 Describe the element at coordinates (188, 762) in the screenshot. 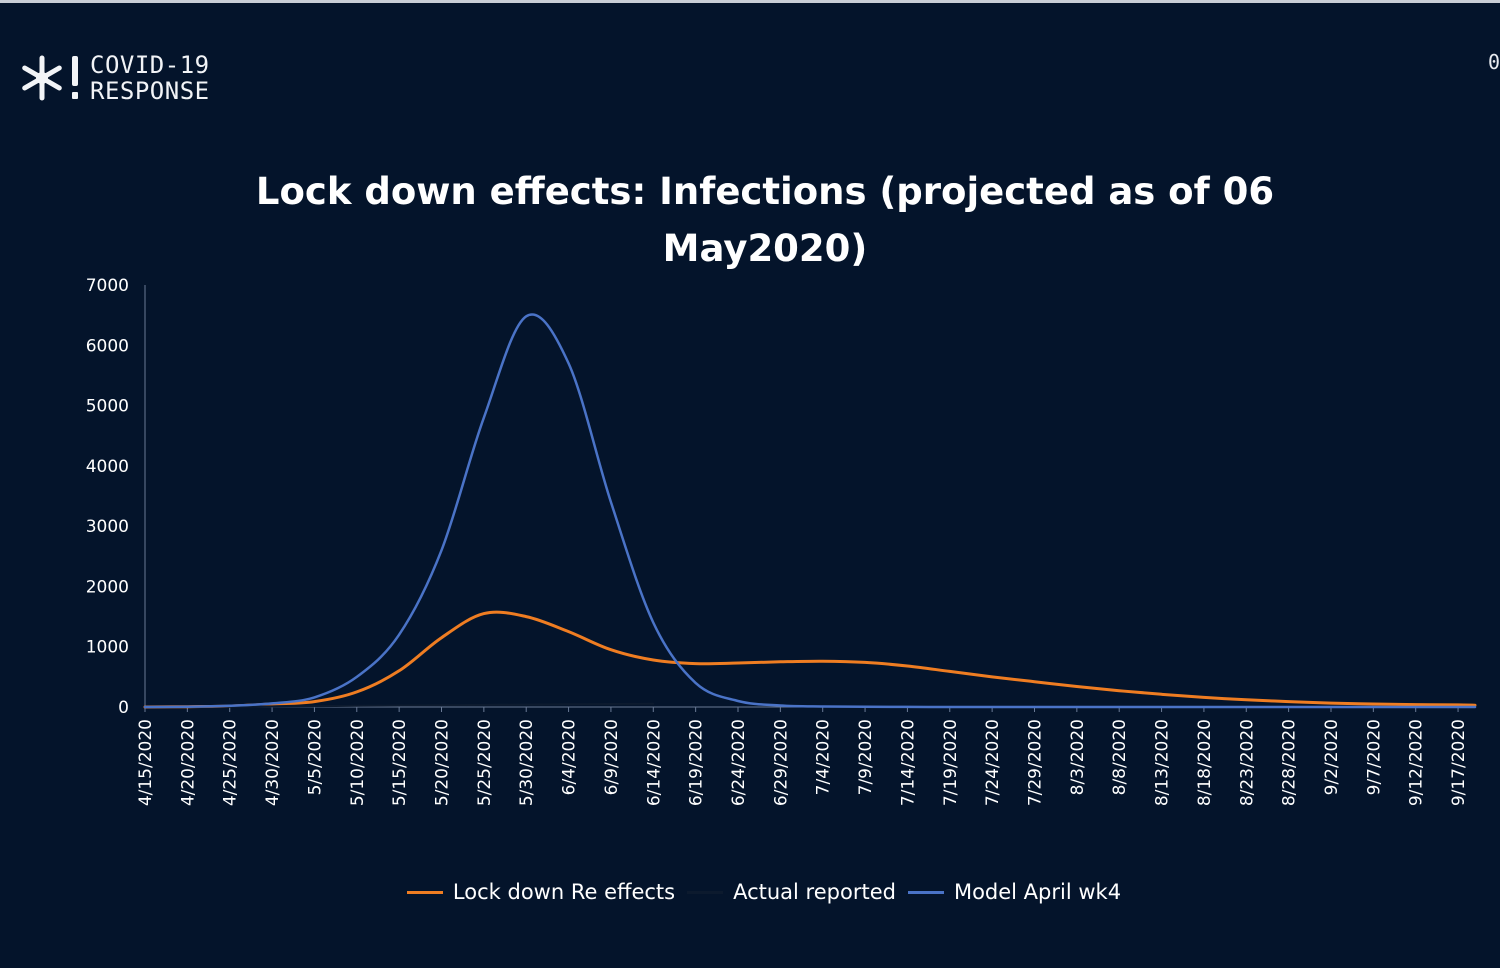

I see `x-tick-label: 4/20/2020` at that location.